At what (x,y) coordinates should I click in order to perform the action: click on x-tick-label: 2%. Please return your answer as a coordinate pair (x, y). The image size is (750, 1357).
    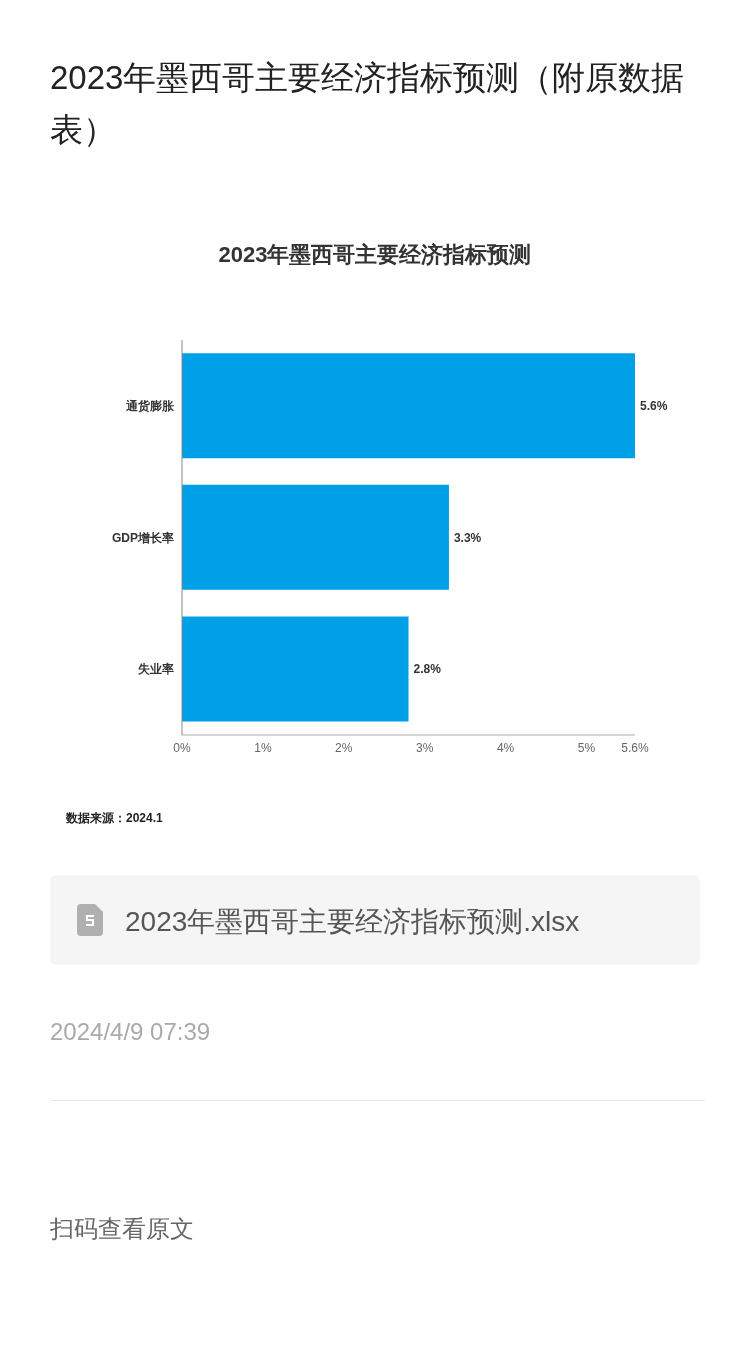
    Looking at the image, I should click on (344, 747).